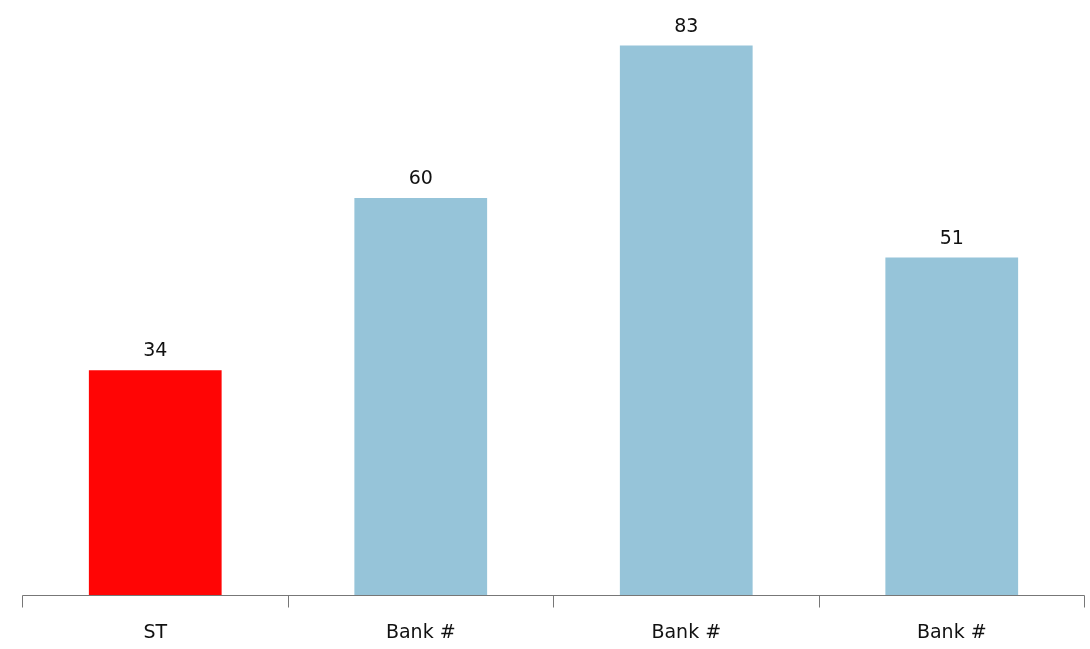 The height and width of the screenshot is (649, 1090). Describe the element at coordinates (155, 630) in the screenshot. I see `x-tick-label: ST` at that location.